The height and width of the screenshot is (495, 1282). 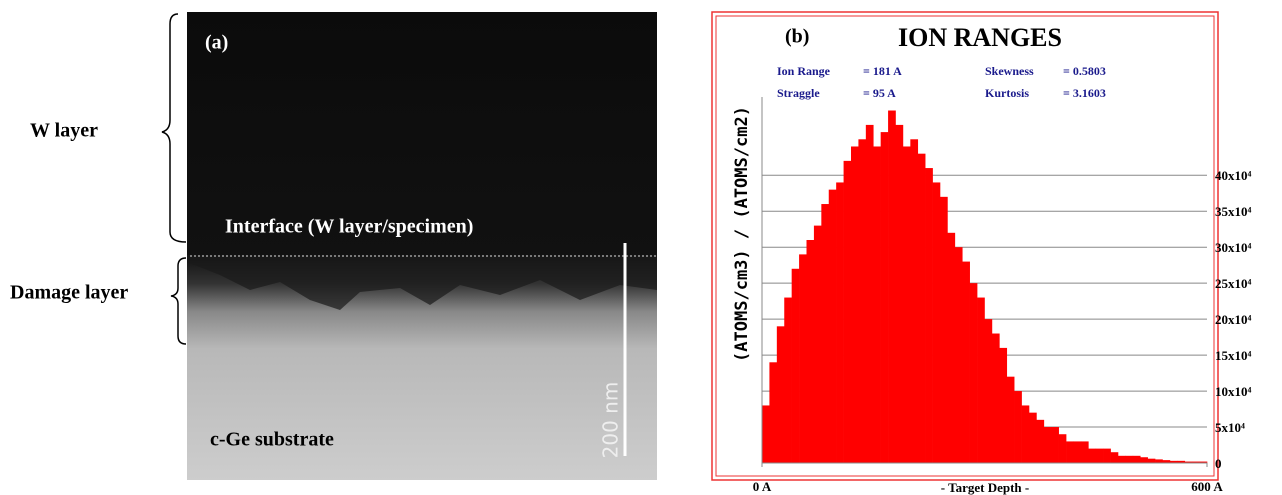 What do you see at coordinates (272, 440) in the screenshot?
I see `substrate-label: c-Ge substrate` at bounding box center [272, 440].